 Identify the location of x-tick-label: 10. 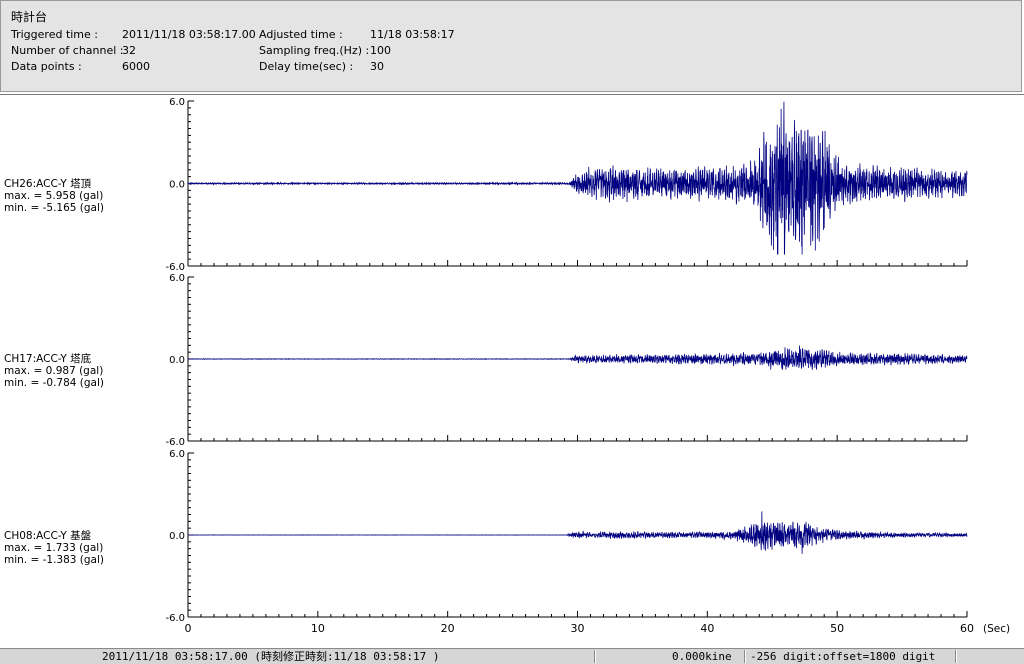
(318, 628).